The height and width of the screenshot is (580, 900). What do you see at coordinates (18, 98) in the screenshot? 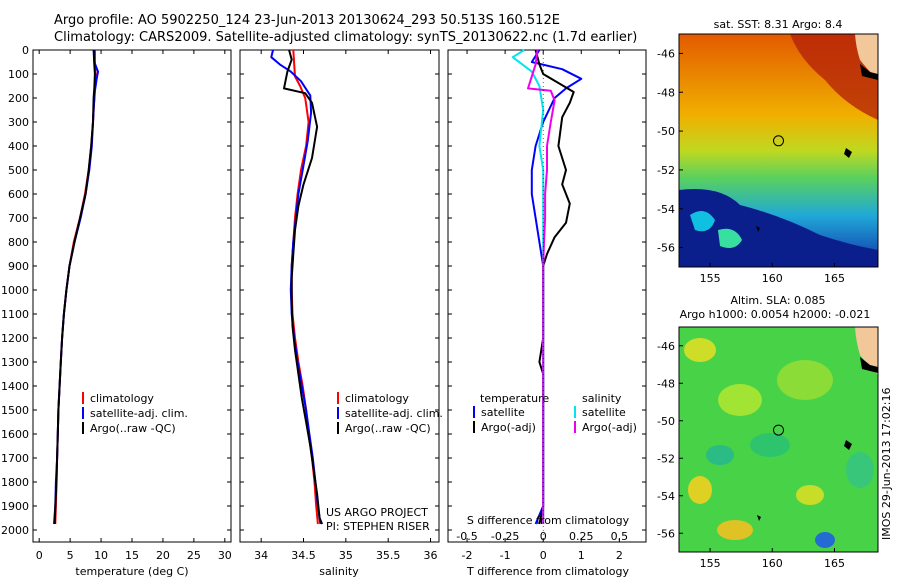
I see `depth-tick-label: 200` at bounding box center [18, 98].